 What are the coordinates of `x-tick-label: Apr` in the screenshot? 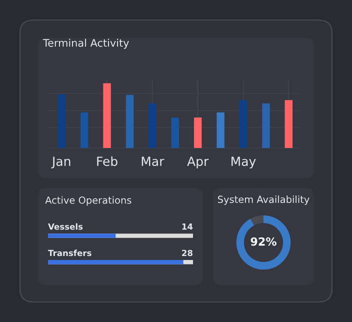 It's located at (198, 162).